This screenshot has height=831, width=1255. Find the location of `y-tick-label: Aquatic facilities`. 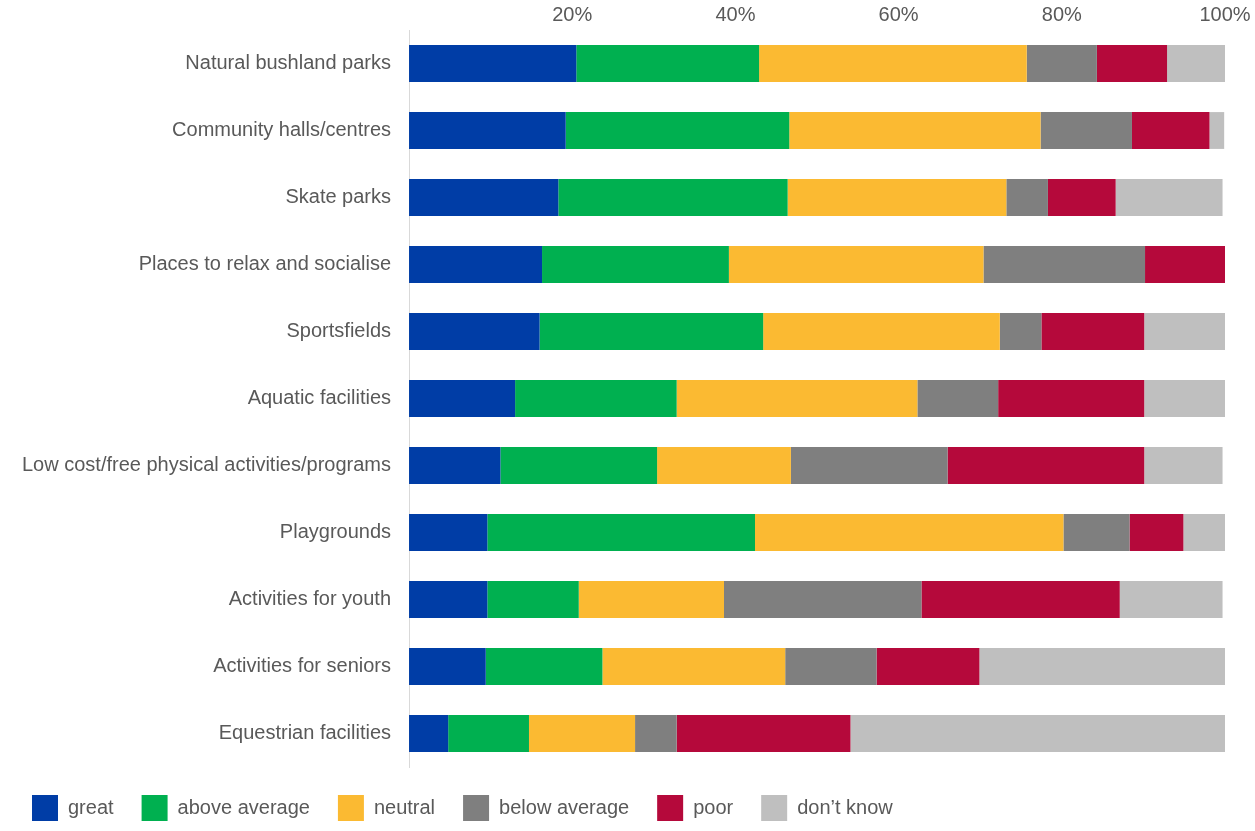

y-tick-label: Aquatic facilities is located at coordinates (319, 397).